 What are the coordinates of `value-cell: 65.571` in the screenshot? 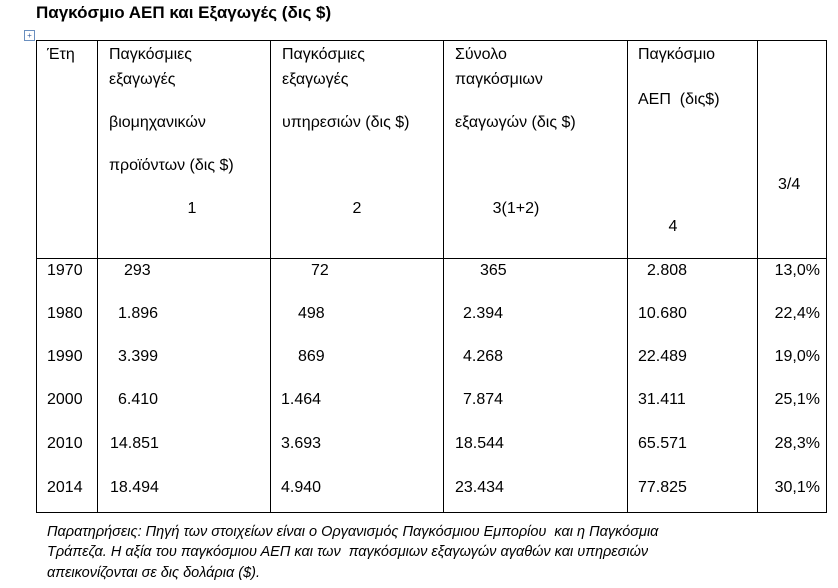 It's located at (662, 443).